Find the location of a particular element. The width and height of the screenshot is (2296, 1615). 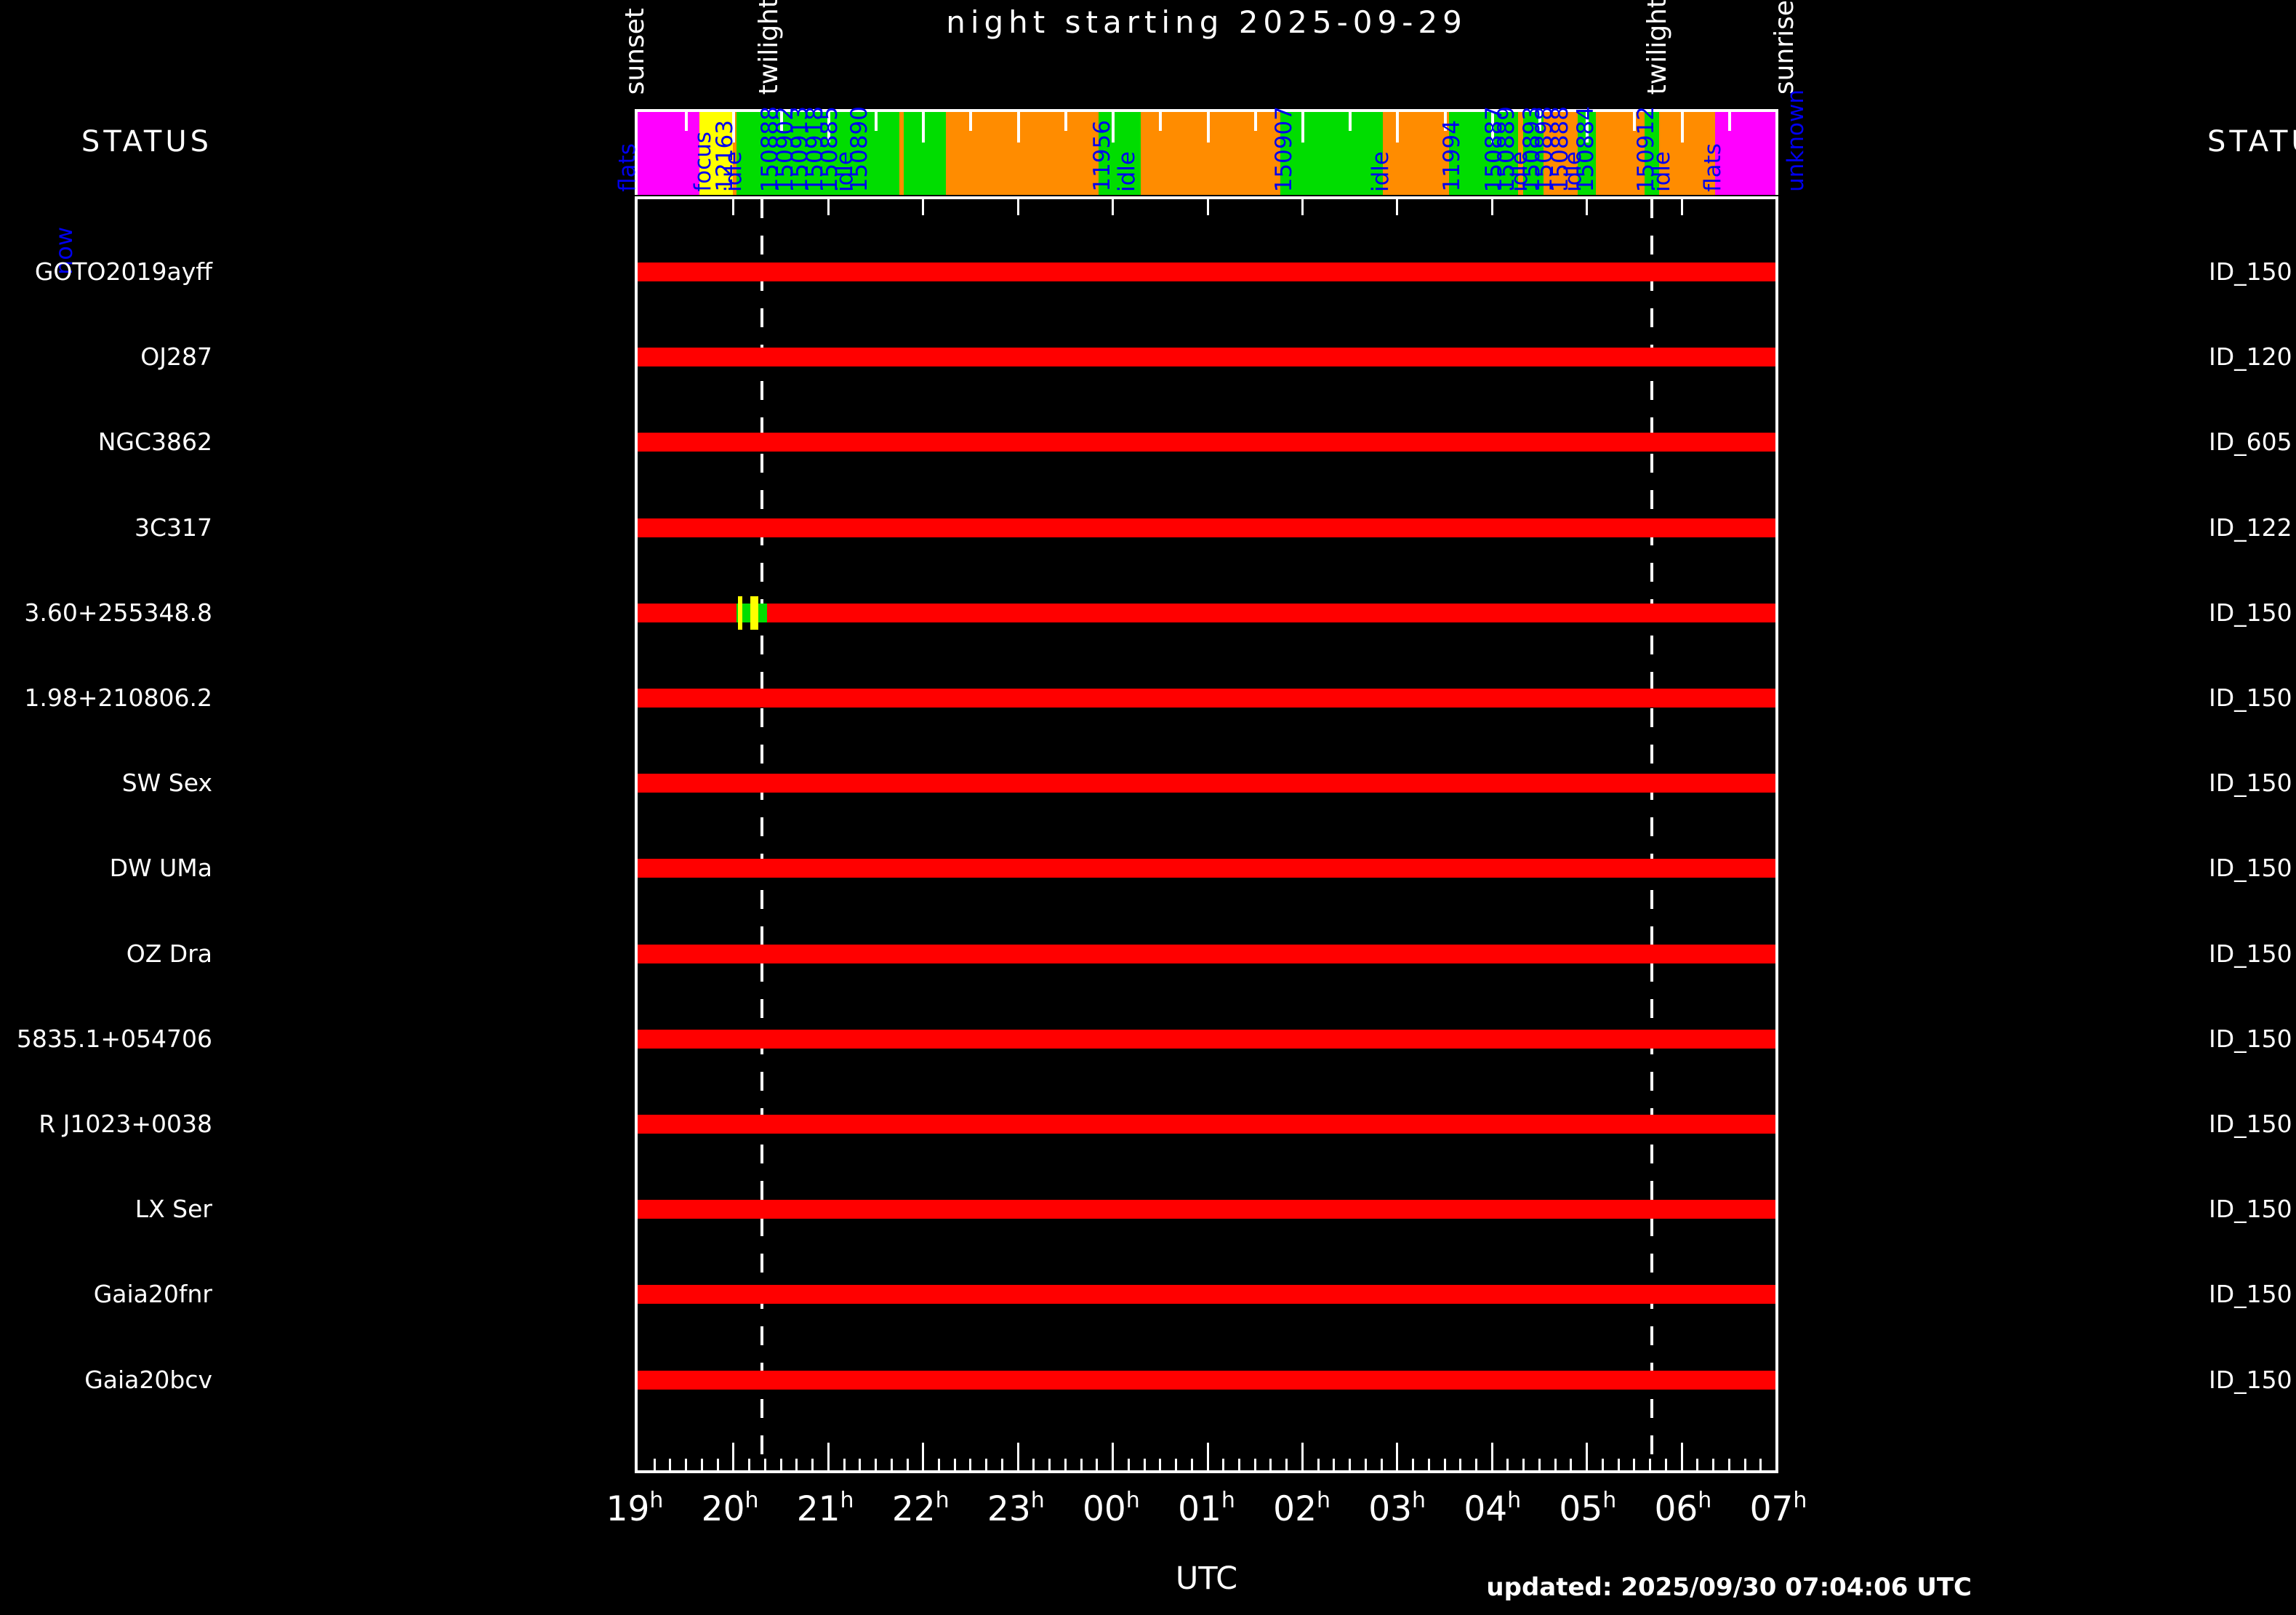

hour-label: 02h is located at coordinates (1301, 1508).